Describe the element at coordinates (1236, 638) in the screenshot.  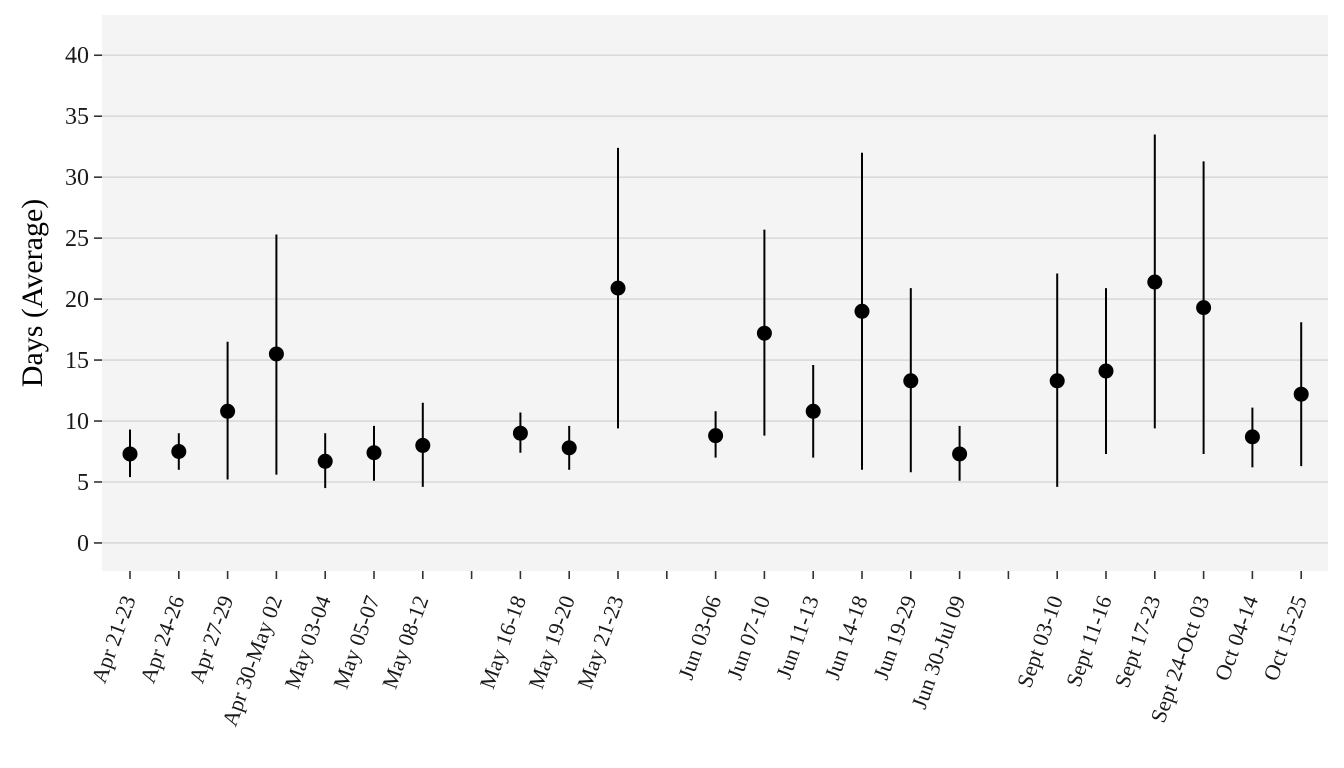
I see `x-tick-label: Oct 04-14` at that location.